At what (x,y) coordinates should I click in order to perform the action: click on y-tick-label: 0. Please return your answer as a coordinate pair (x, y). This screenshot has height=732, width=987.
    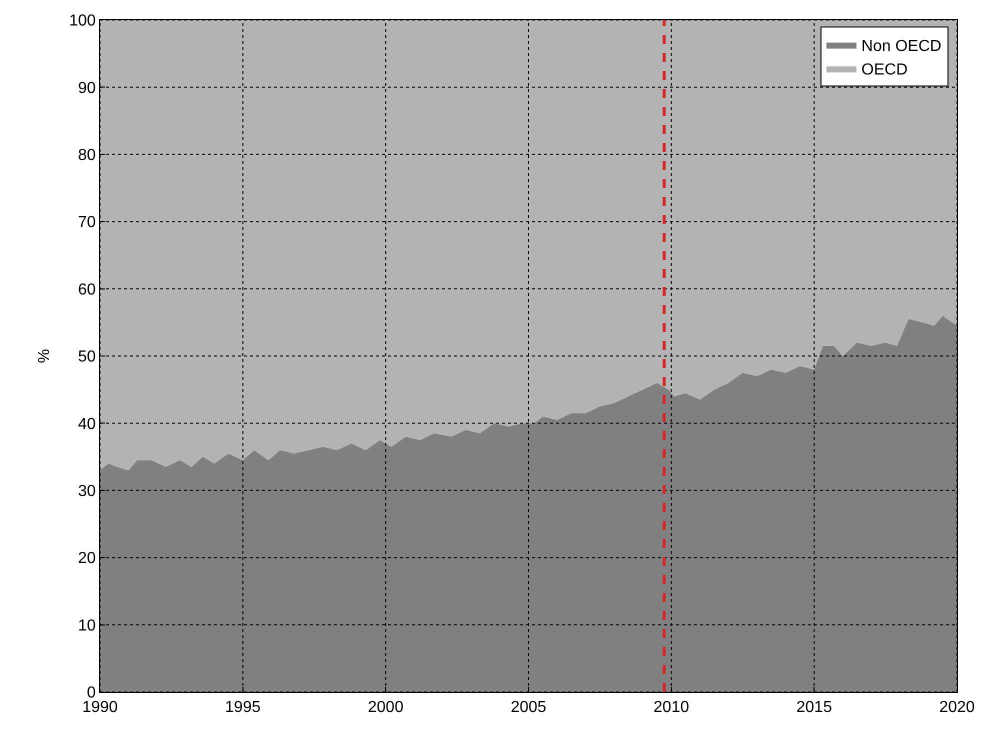
    Looking at the image, I should click on (91, 693).